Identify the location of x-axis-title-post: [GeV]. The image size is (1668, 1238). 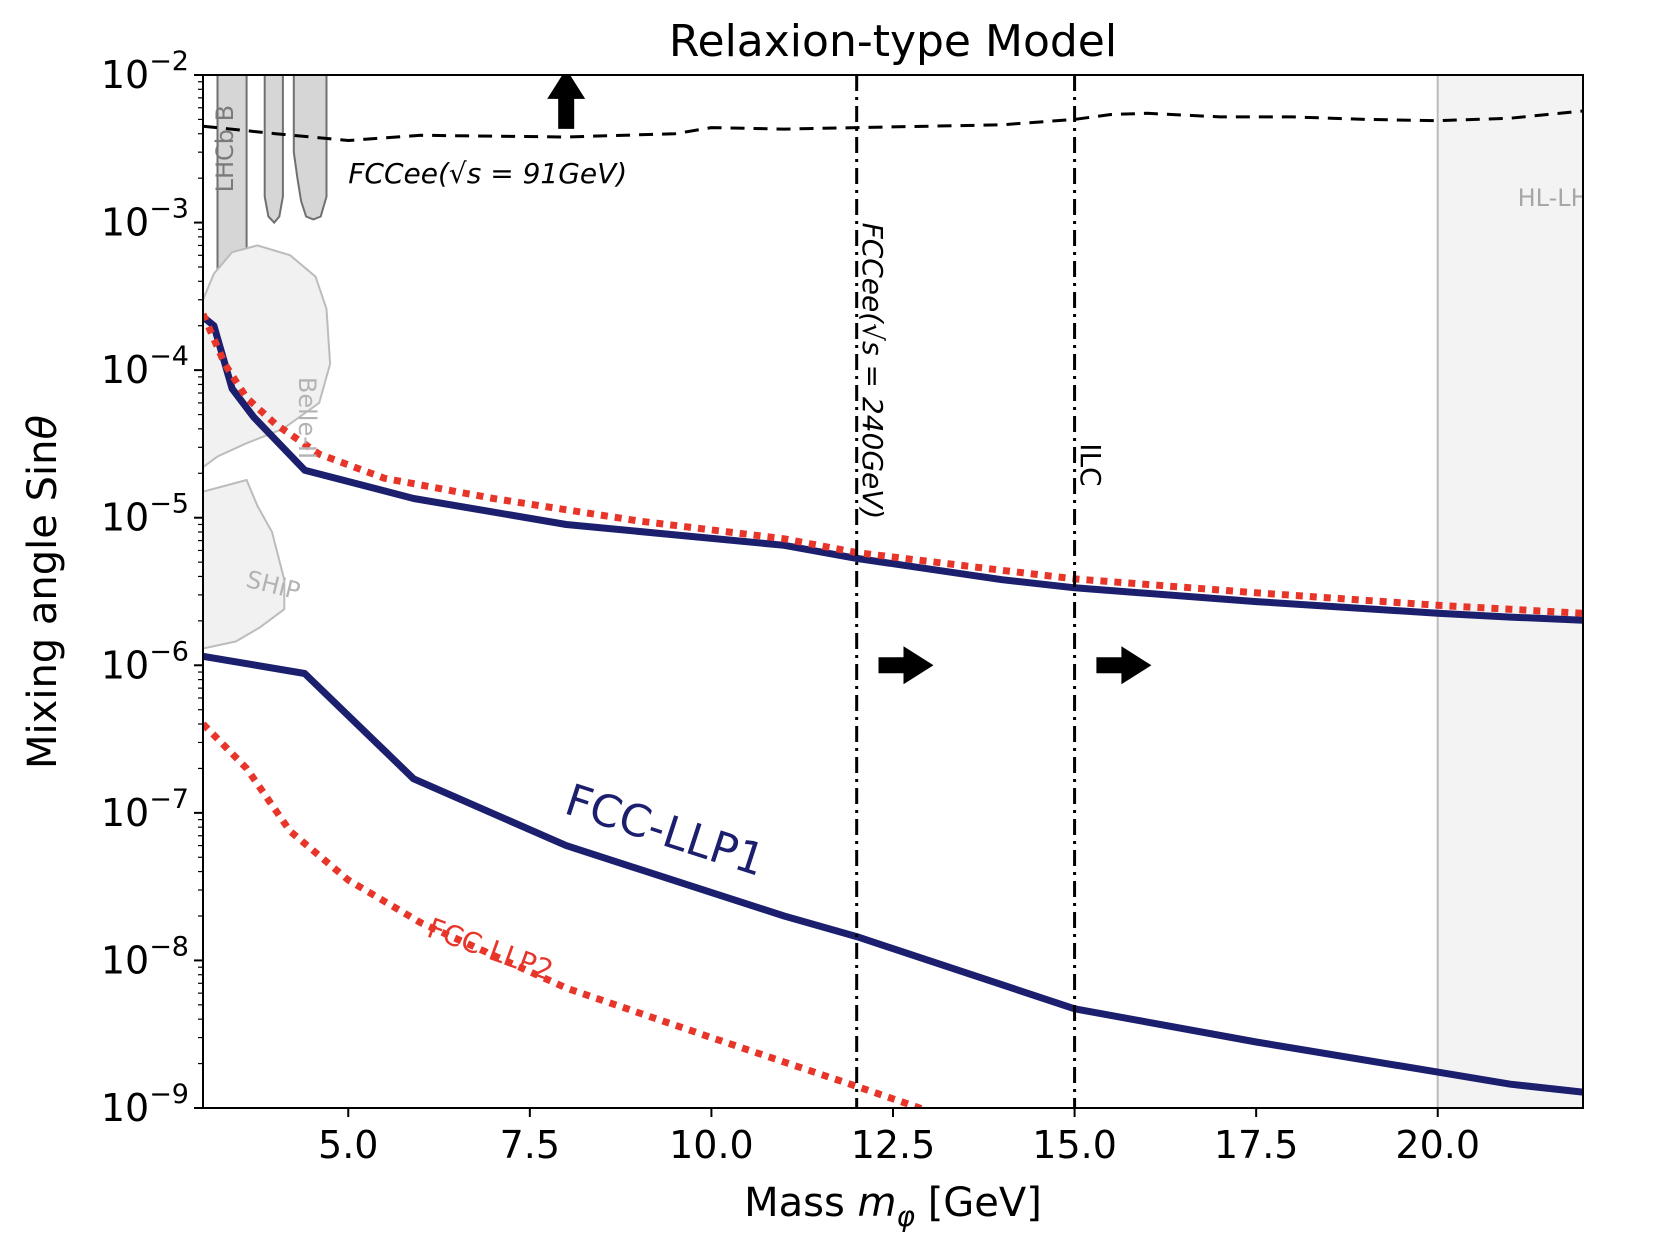
(978, 1203).